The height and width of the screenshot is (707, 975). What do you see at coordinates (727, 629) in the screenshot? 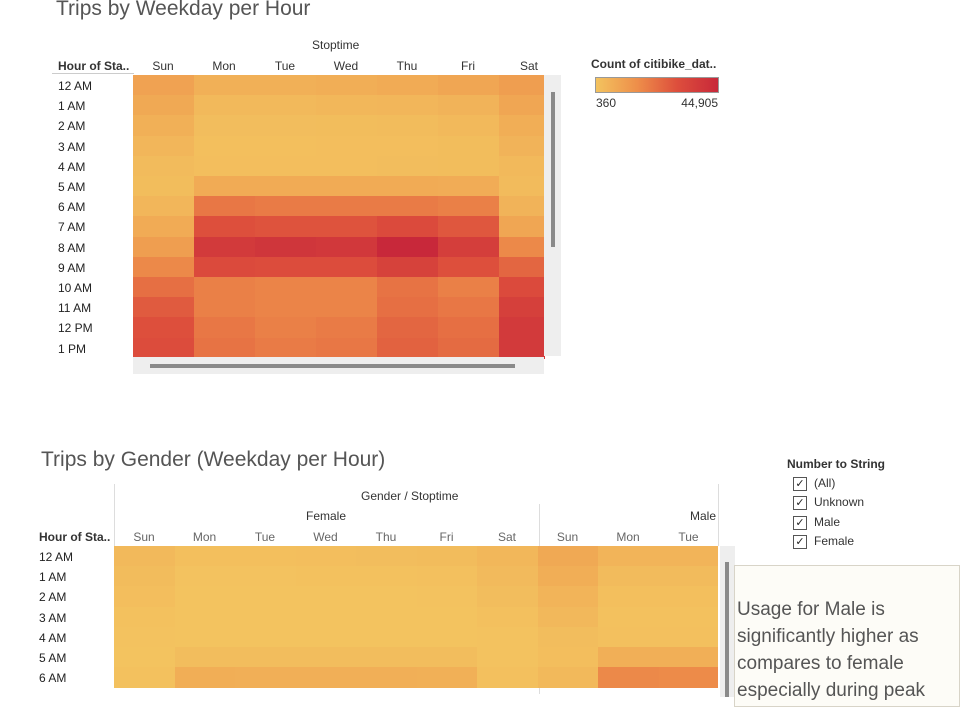
I see `bottom-vertical-scroll-thumb` at bounding box center [727, 629].